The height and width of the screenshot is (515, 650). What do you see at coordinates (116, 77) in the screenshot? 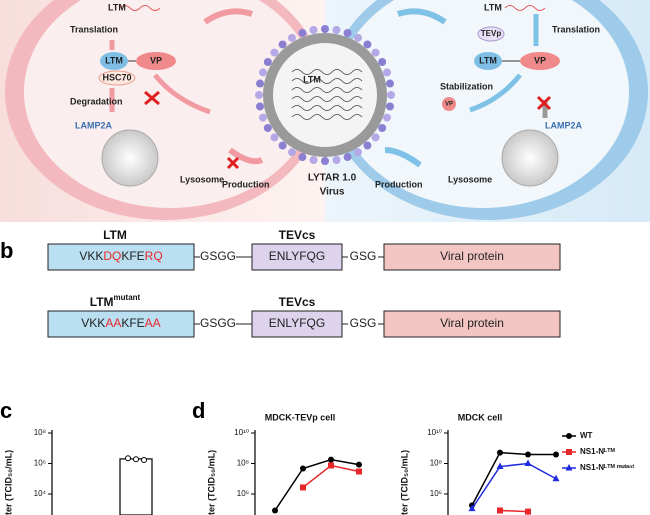
I see `label: HSC70` at bounding box center [116, 77].